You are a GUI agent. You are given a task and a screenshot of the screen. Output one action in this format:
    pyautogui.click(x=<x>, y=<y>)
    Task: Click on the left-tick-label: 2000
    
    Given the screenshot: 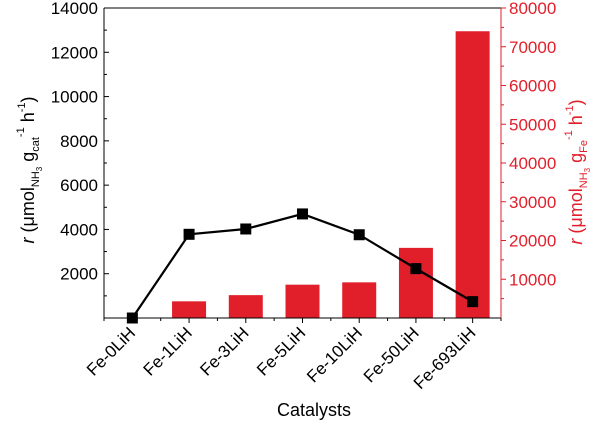 What is the action you would take?
    pyautogui.click(x=79, y=274)
    